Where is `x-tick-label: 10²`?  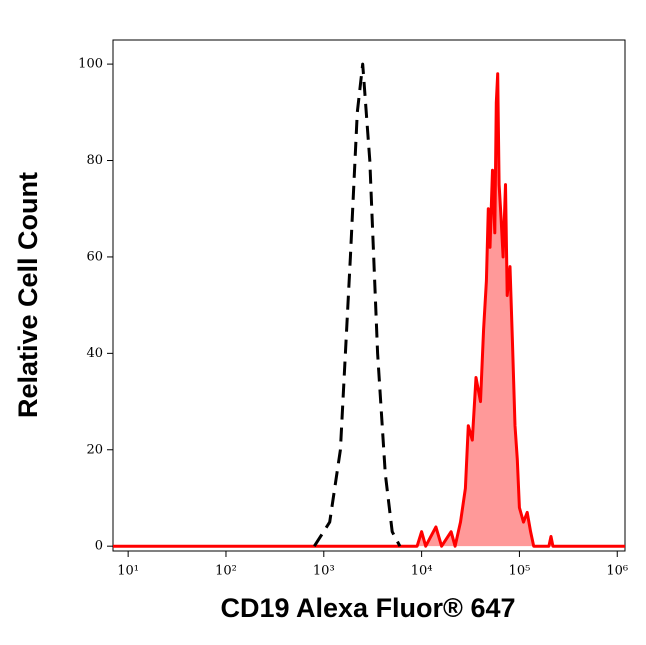 x-tick-label: 10² is located at coordinates (226, 571).